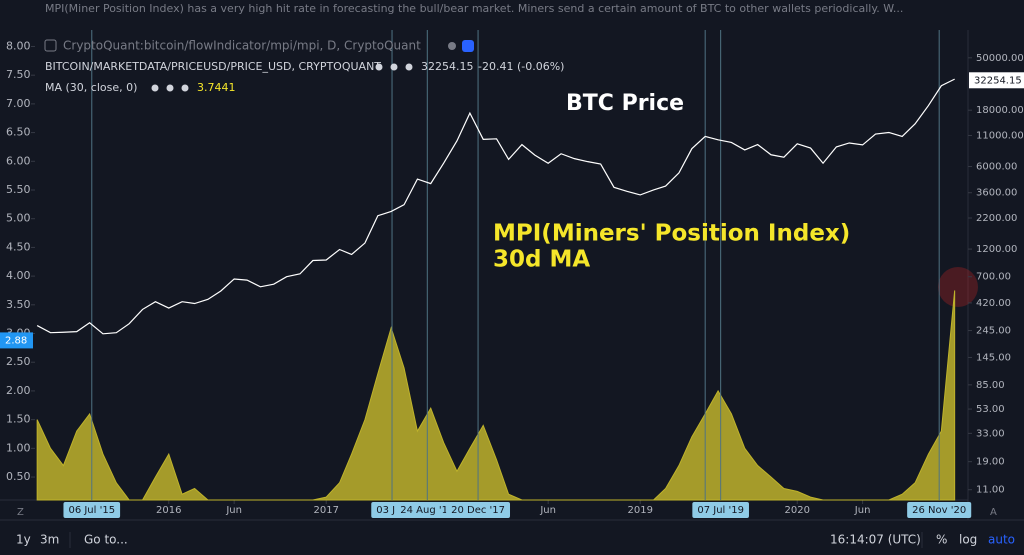 Image resolution: width=1024 pixels, height=555 pixels. I want to click on marker-label: 24 Aug '17, so click(427, 510).